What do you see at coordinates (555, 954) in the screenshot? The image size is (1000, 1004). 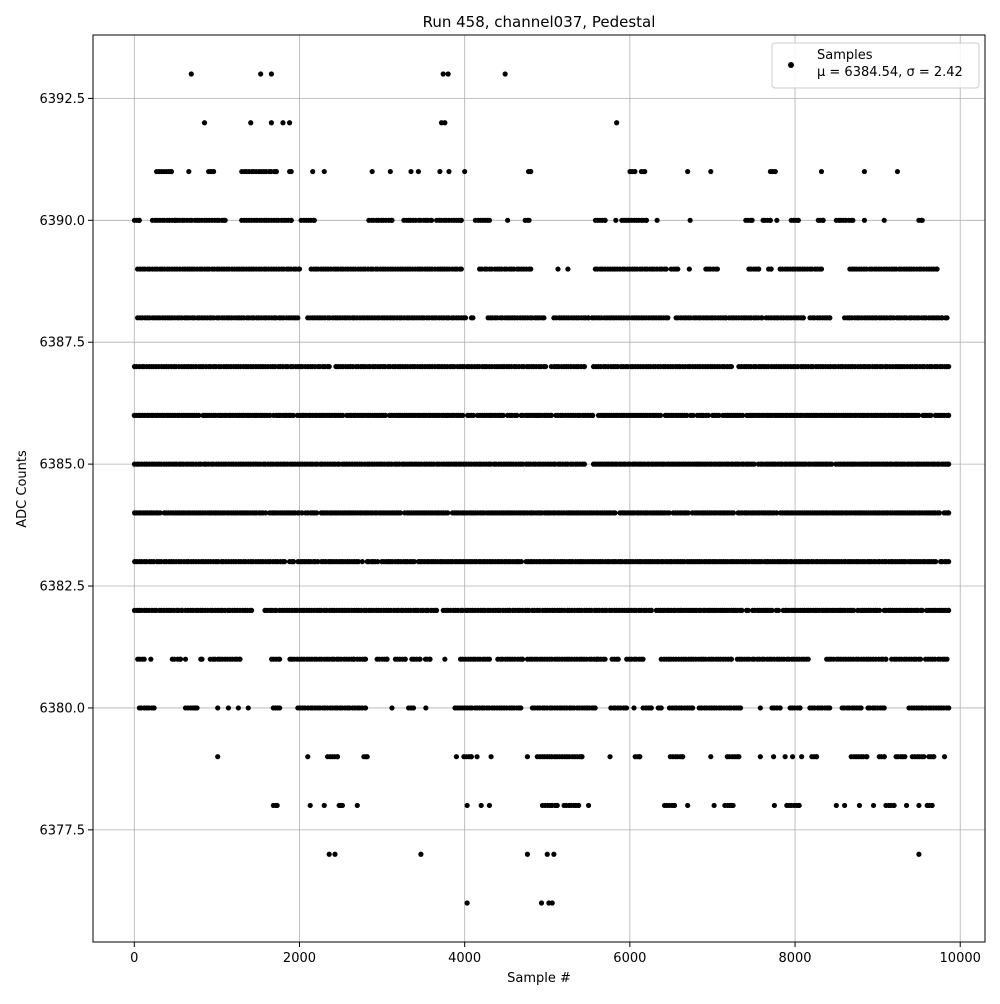 I see `x-axis-ticks: 0 2000 4000 6000 8000 10000` at bounding box center [555, 954].